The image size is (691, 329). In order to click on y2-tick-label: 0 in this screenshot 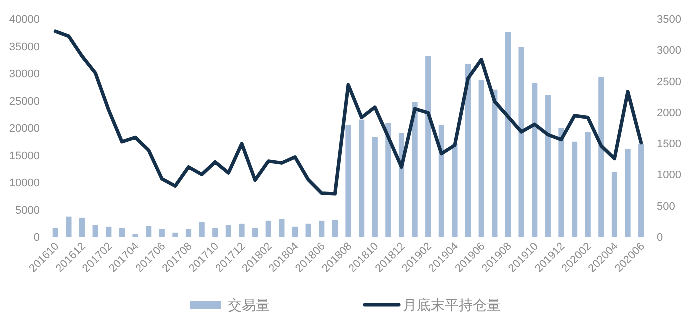, I will do `click(660, 238)`.